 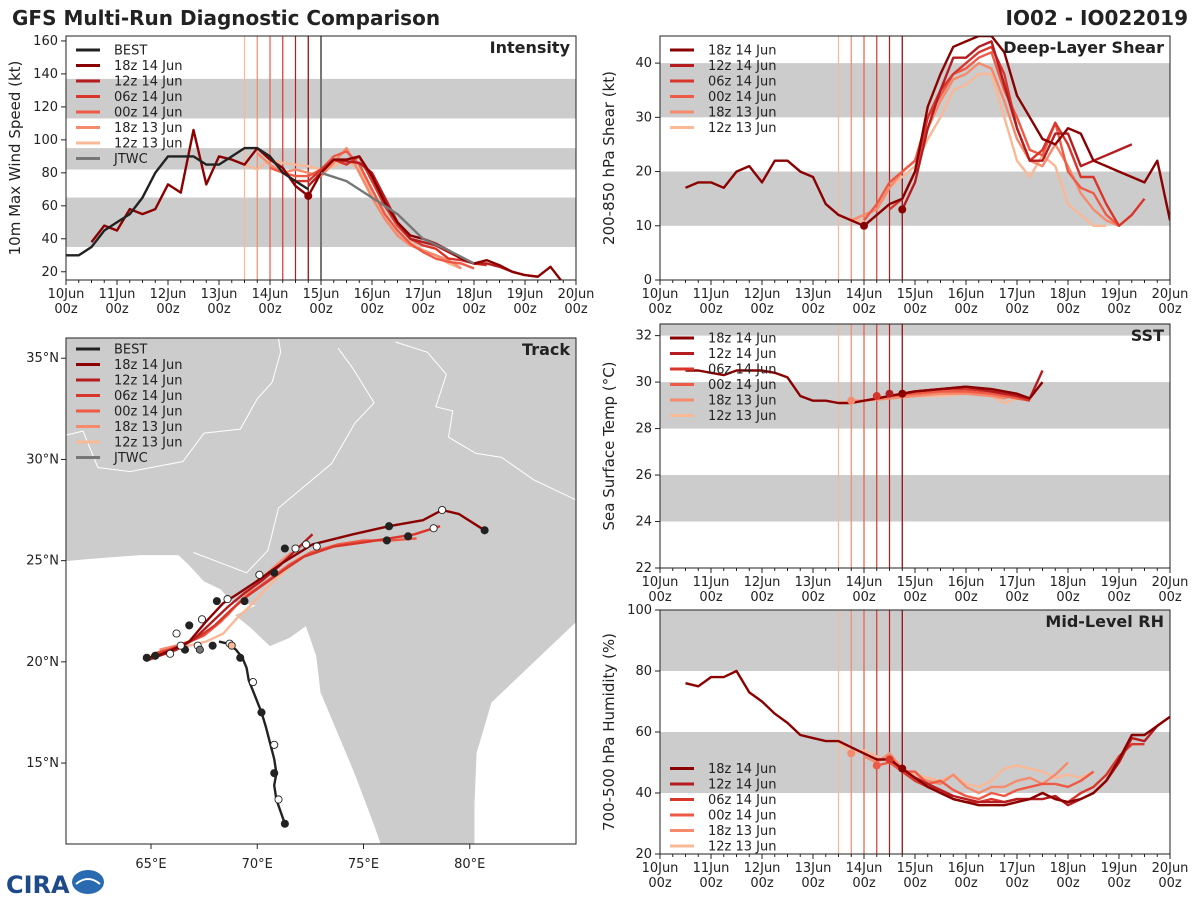 What do you see at coordinates (1017, 309) in the screenshot?
I see `shear-xtick-sub-7: 00z` at bounding box center [1017, 309].